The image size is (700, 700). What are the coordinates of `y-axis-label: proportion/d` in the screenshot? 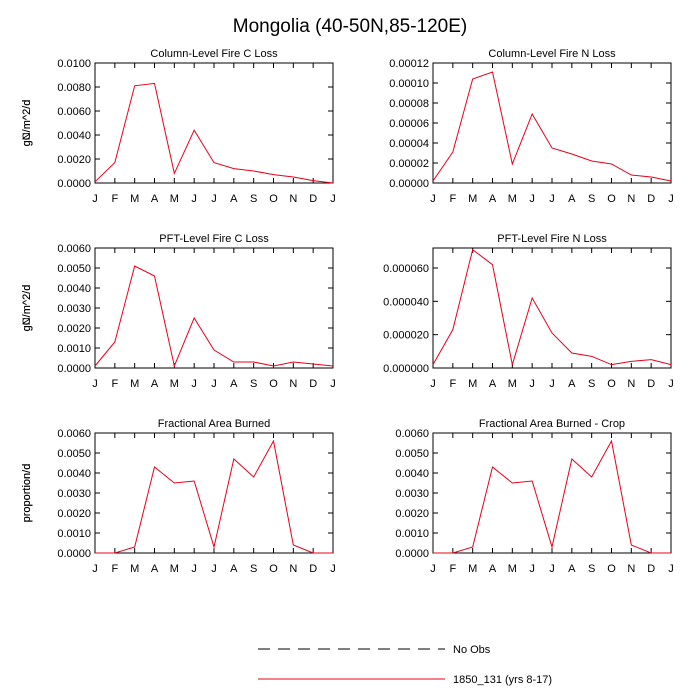 It's located at (27, 493).